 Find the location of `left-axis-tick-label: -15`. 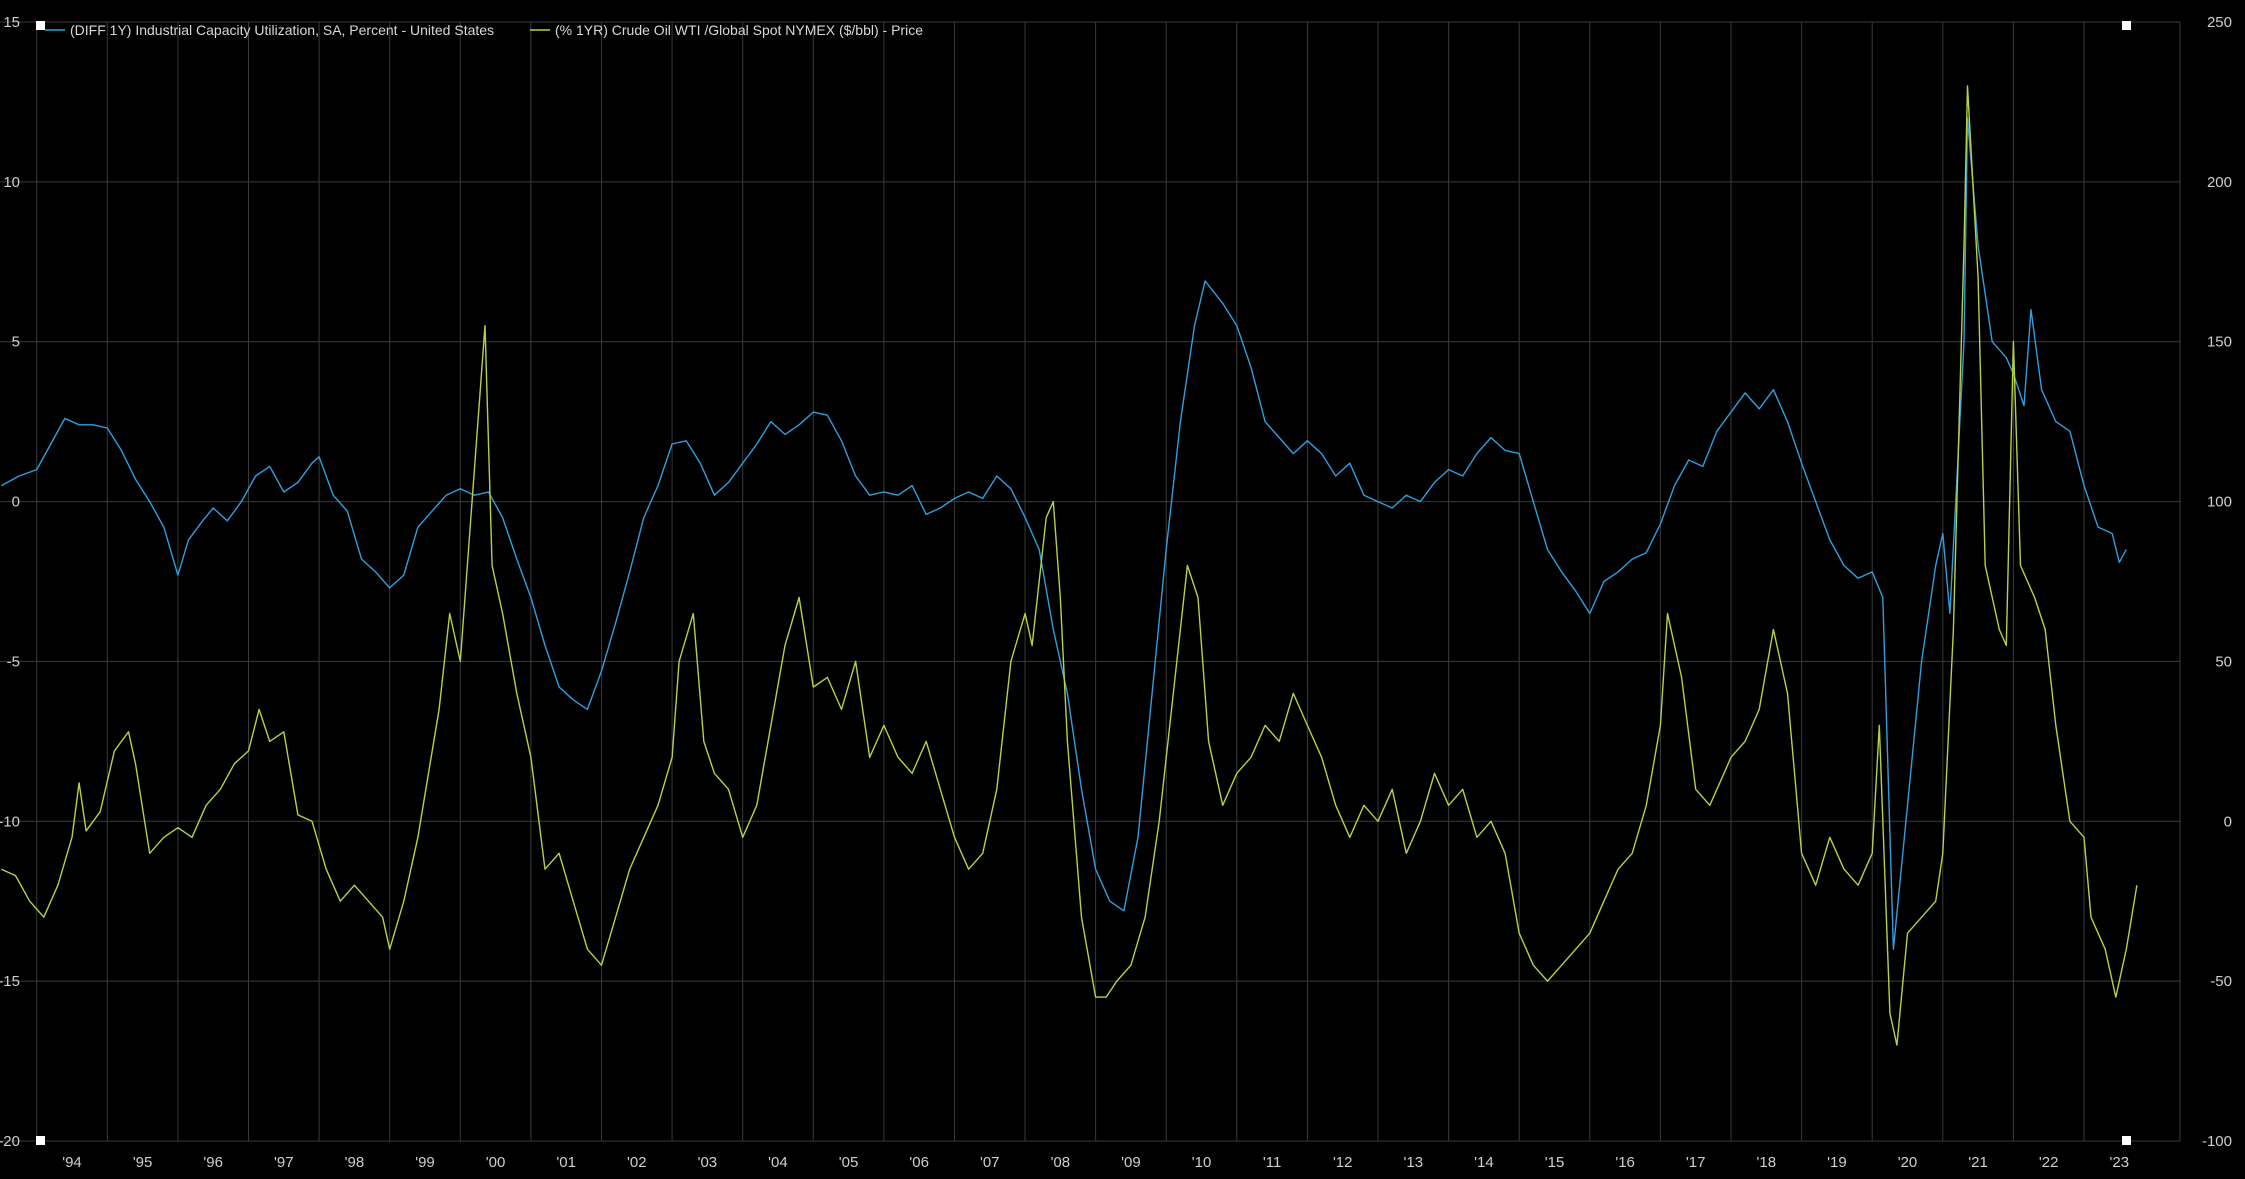

left-axis-tick-label: -15 is located at coordinates (10, 981).